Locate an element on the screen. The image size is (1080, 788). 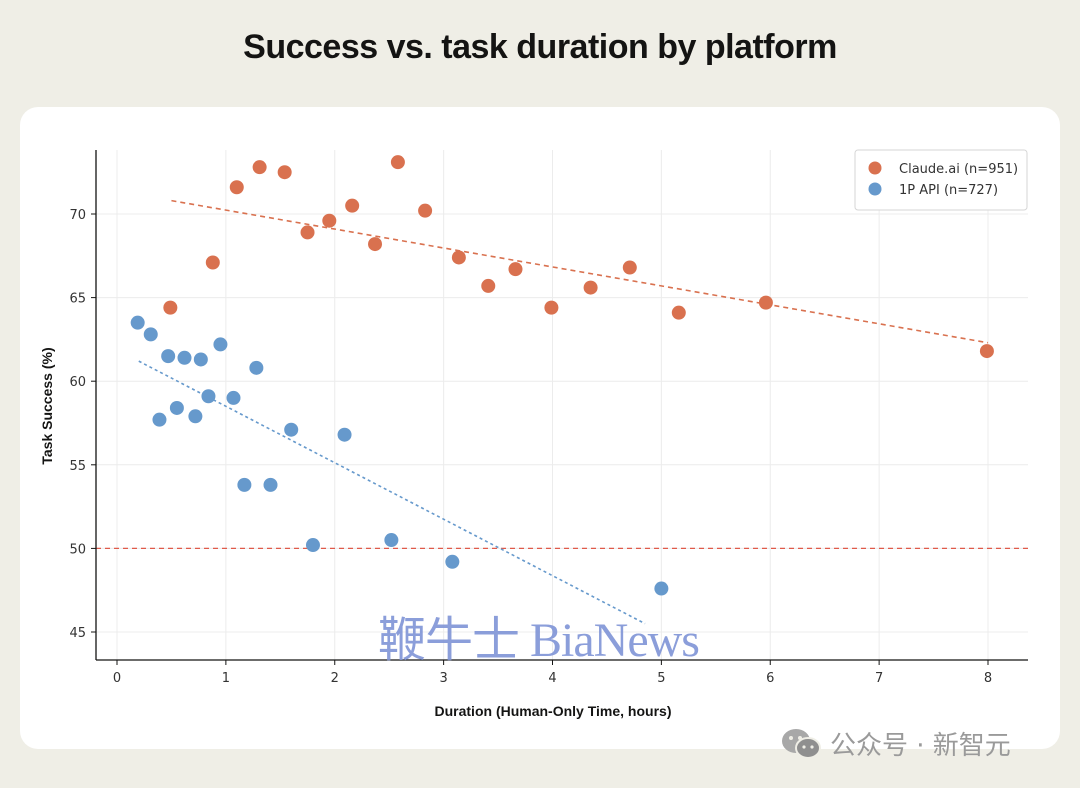
y-axis-label: Task Success (%) is located at coordinates (47, 405).